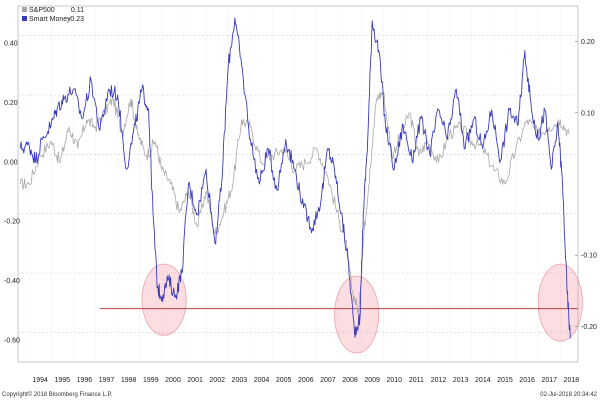  I want to click on x-tick-label: 1998, so click(129, 380).